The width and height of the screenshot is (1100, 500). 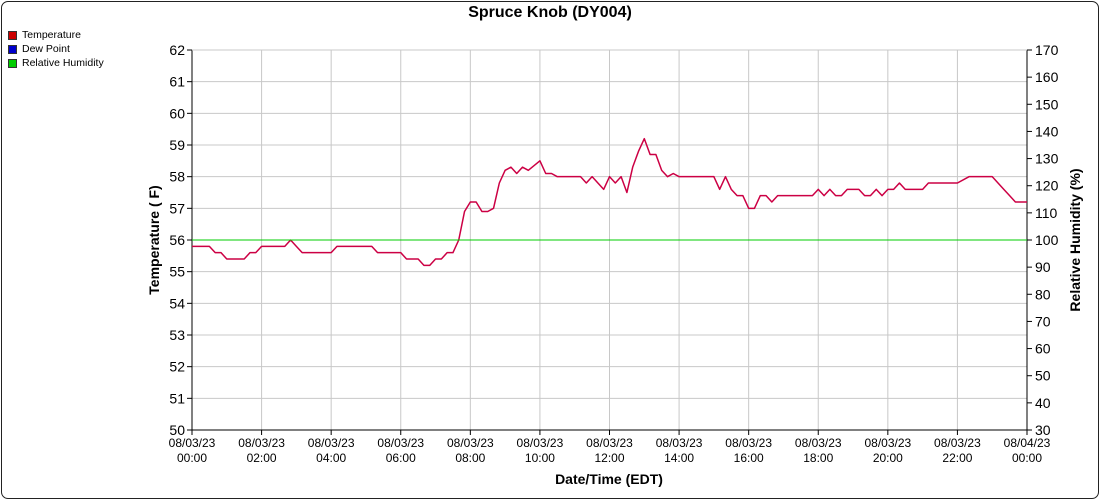 I want to click on y2-tick-label-2: 50, so click(x=1043, y=376).